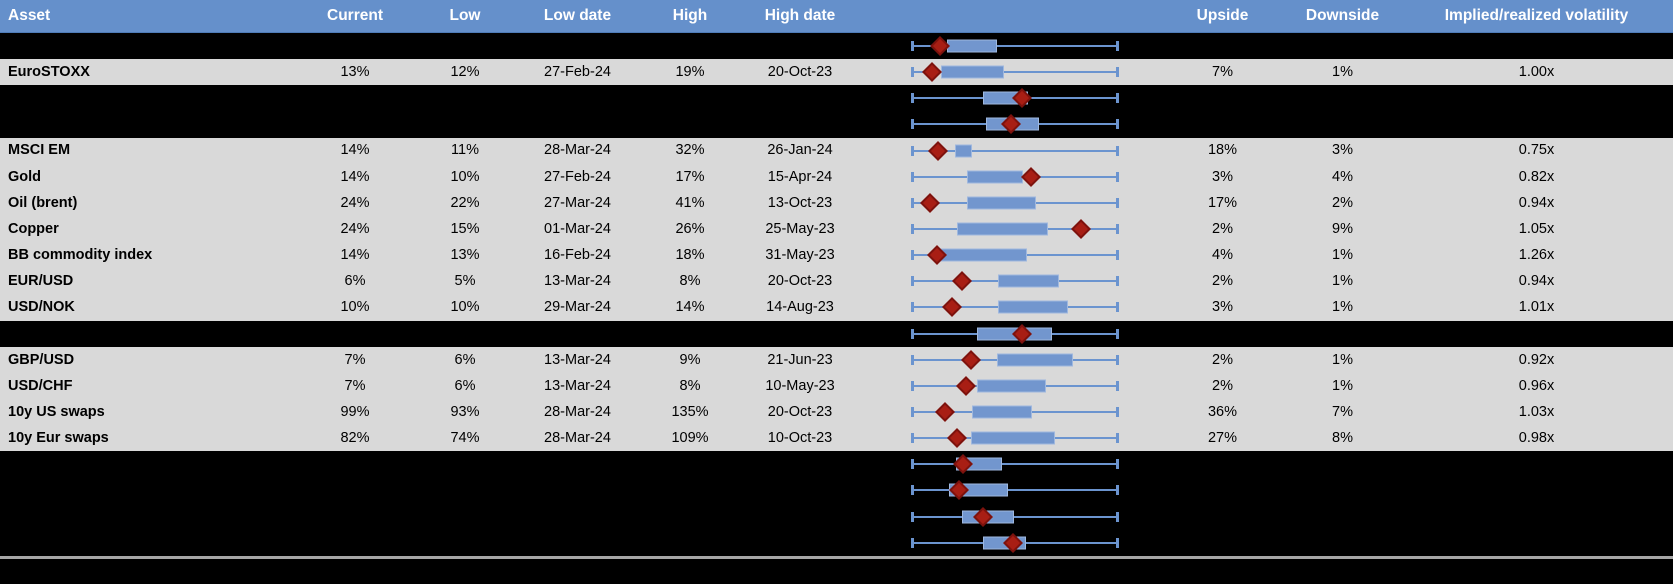 This screenshot has height=584, width=1673. I want to click on cell-current: 14%, so click(355, 177).